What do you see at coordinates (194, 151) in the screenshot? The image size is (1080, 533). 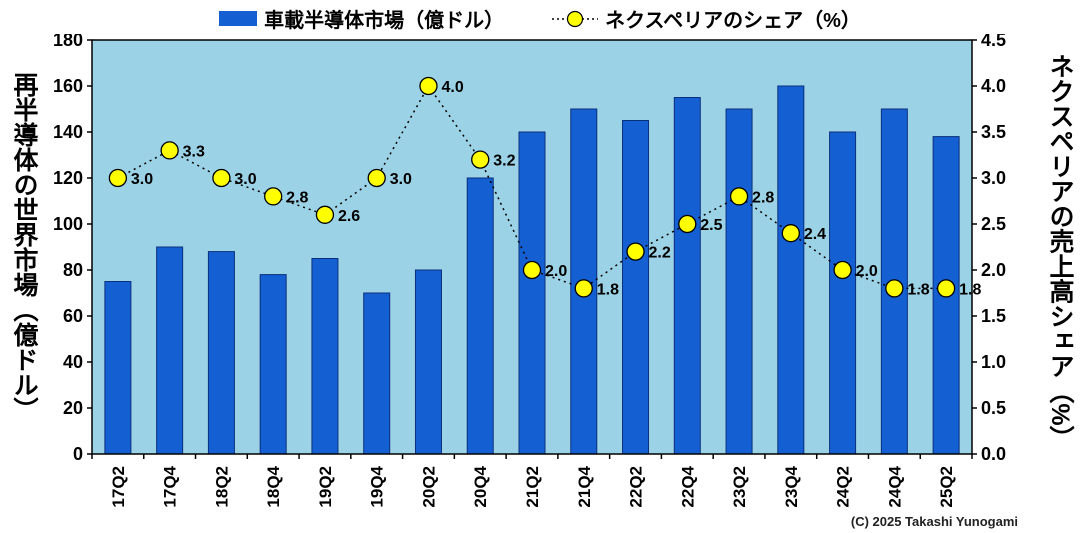 I see `svg-text: 3.3` at bounding box center [194, 151].